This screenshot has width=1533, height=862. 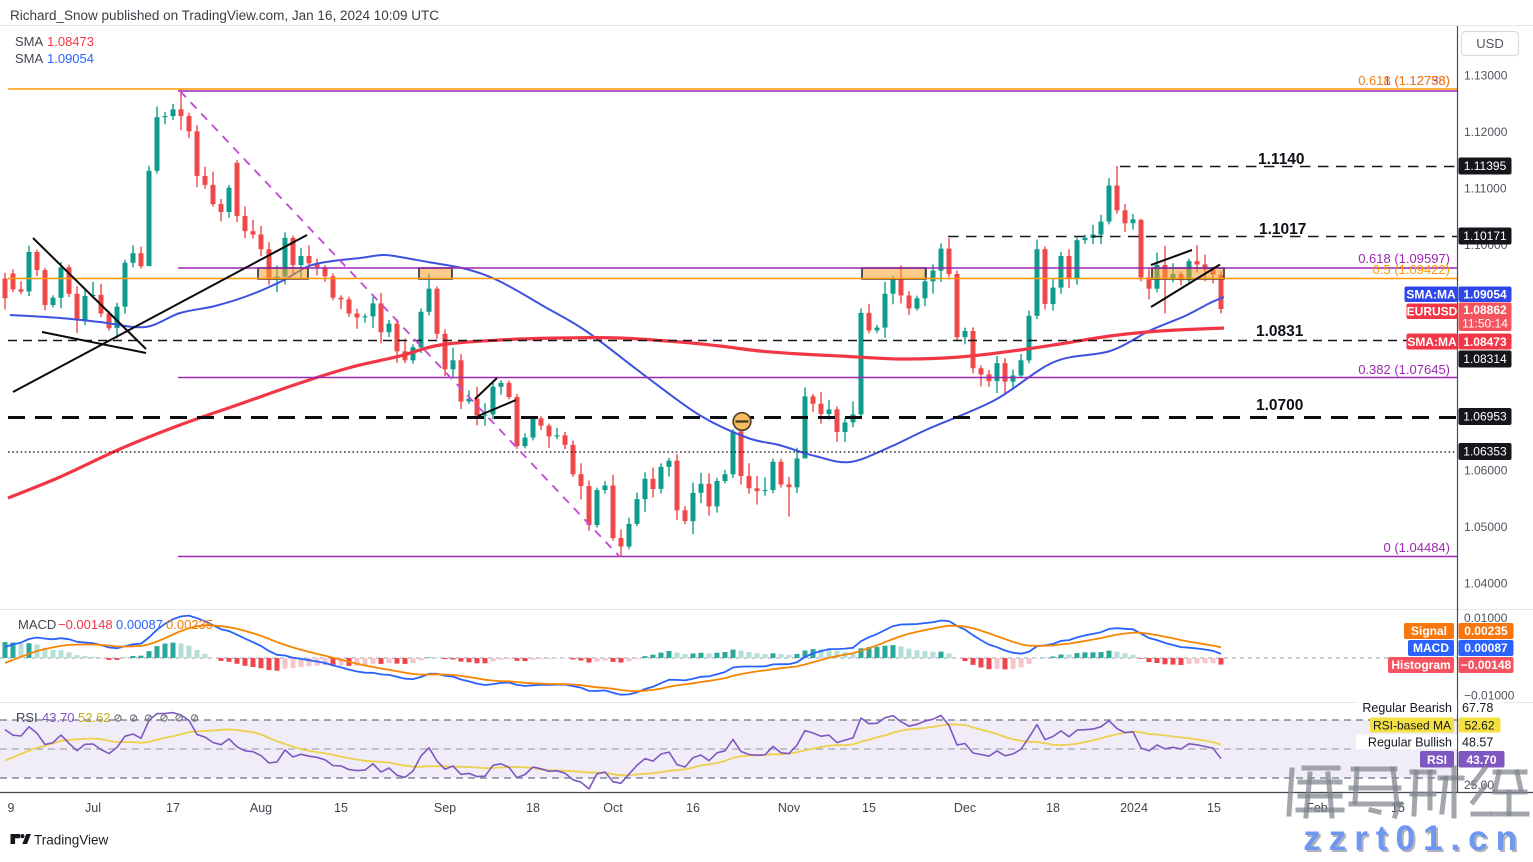 What do you see at coordinates (1485, 452) in the screenshot?
I see `svg-text: 1.06353` at bounding box center [1485, 452].